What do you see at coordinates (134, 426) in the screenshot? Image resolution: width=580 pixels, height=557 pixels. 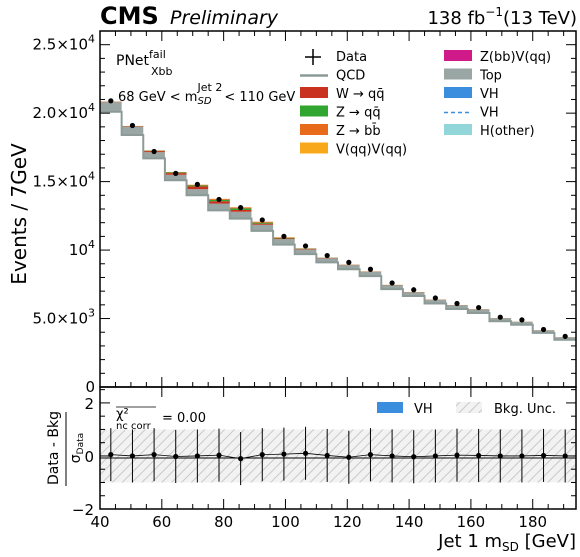 I see `chi2-sub: nc corr` at bounding box center [134, 426].